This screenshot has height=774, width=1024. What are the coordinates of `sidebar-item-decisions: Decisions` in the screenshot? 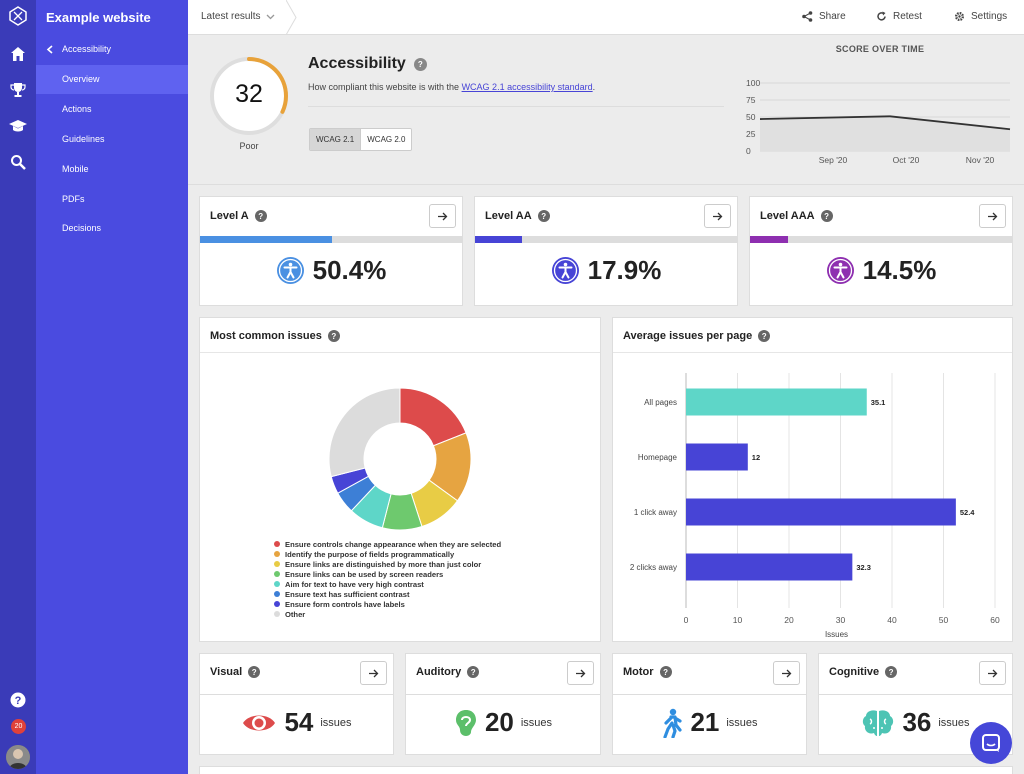 It's located at (82, 228).